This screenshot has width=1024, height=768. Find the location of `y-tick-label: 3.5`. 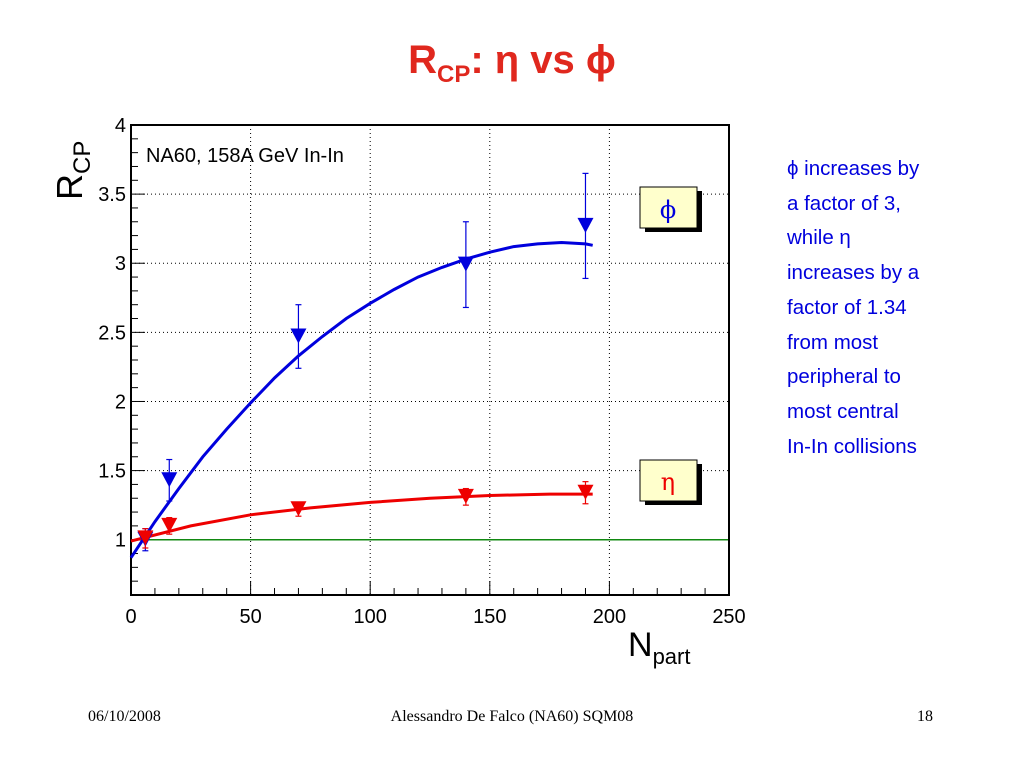

y-tick-label: 3.5 is located at coordinates (112, 195).